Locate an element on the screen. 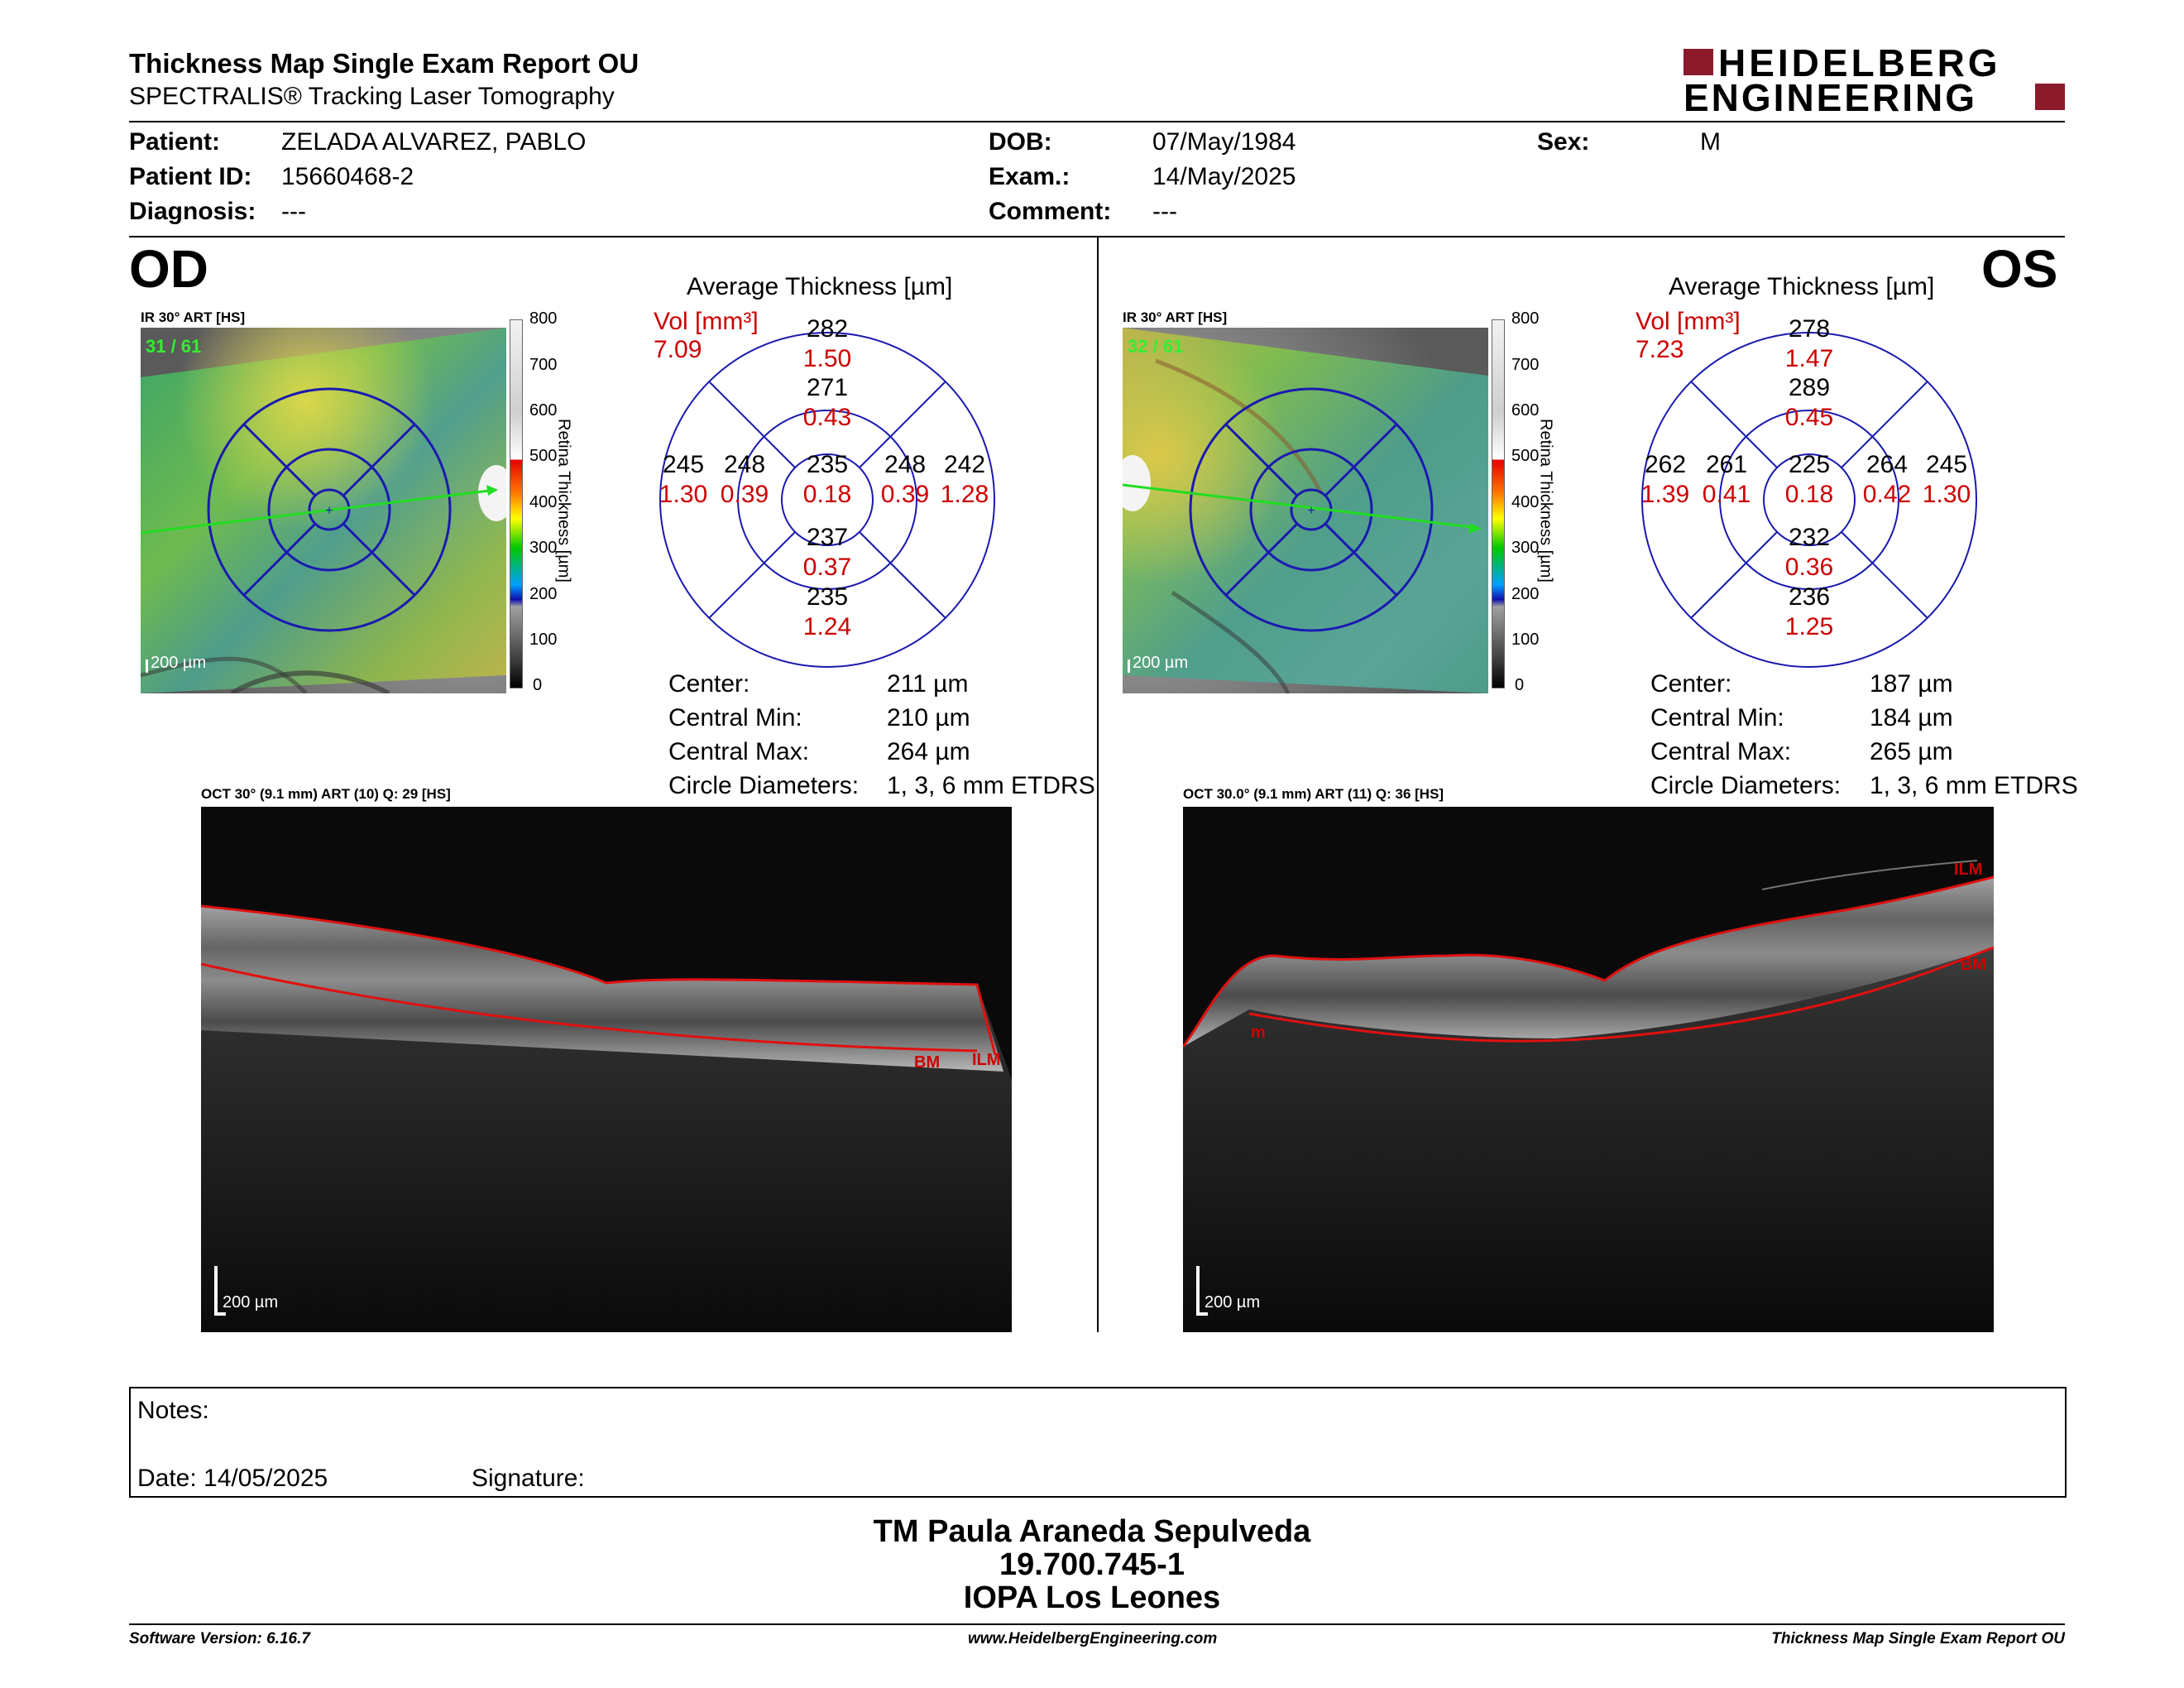 This screenshot has width=2184, height=1688. notes-label: Notes: is located at coordinates (173, 1410).